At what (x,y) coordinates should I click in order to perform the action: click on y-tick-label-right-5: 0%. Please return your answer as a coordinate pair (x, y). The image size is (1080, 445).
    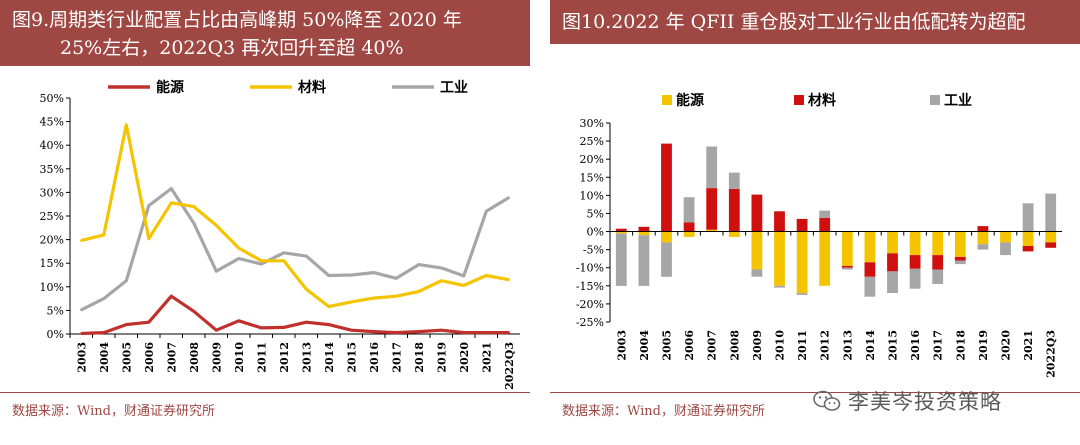
    Looking at the image, I should click on (595, 232).